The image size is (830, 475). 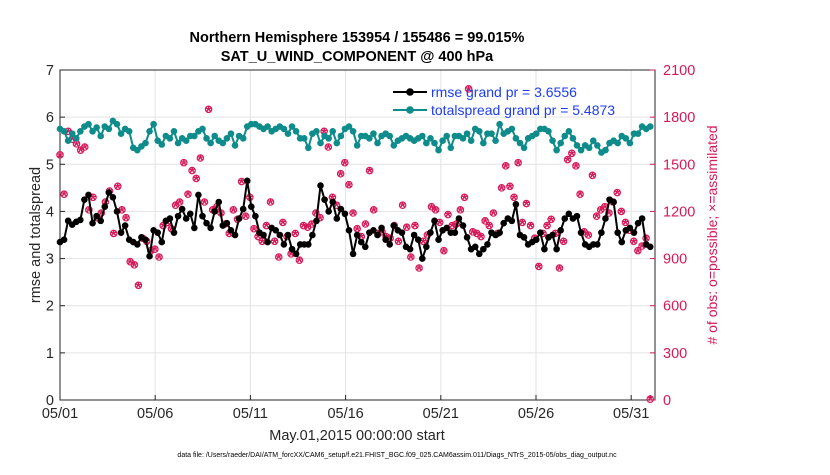 I want to click on chart-title-line-2: SAT_U_WIND_COMPONENT @ 400 hPa, so click(x=357, y=57).